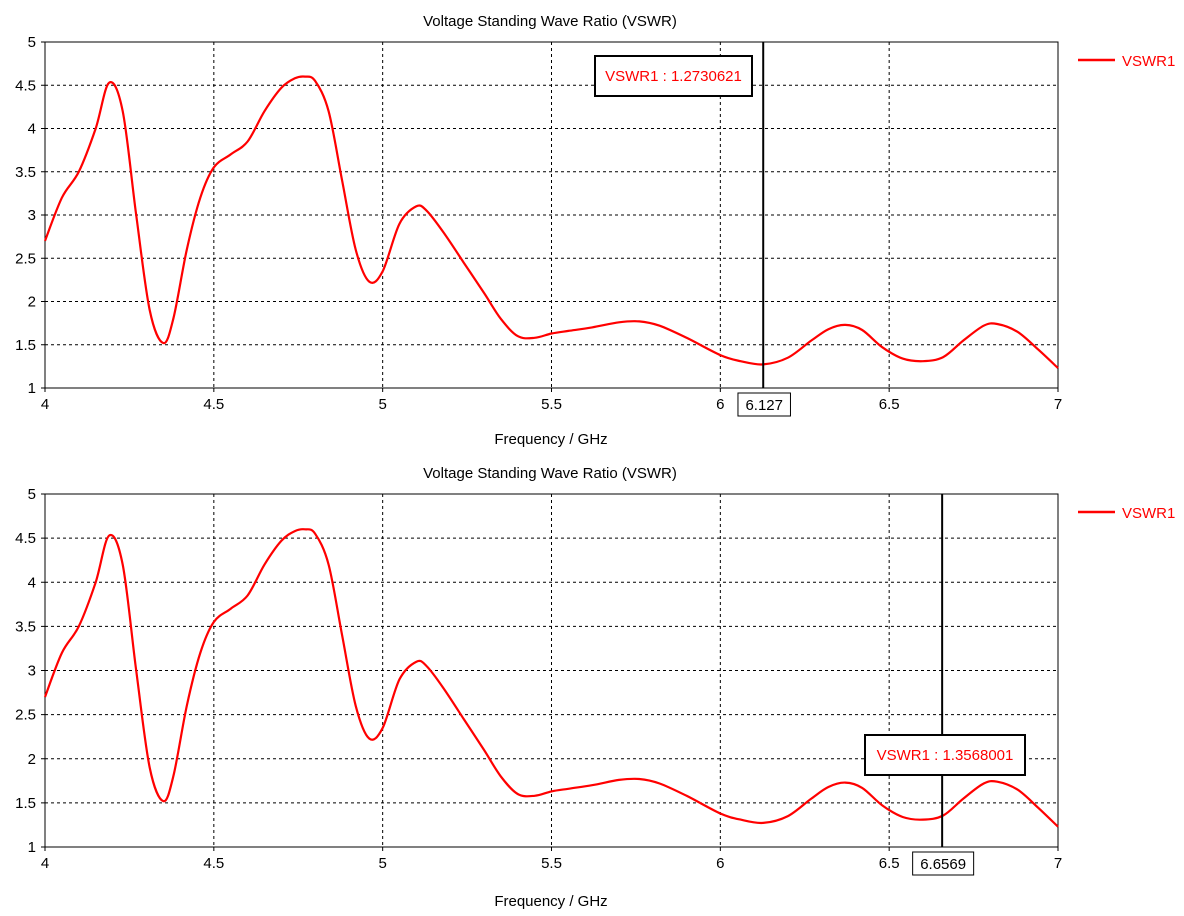  I want to click on marker-label: VSWR1 : 1.3568001, so click(945, 755).